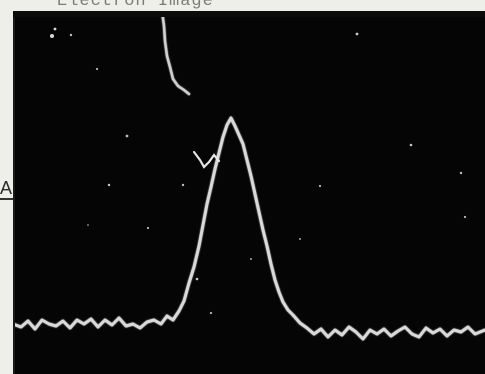  I want to click on left-edge-shadow, so click(14, 192).